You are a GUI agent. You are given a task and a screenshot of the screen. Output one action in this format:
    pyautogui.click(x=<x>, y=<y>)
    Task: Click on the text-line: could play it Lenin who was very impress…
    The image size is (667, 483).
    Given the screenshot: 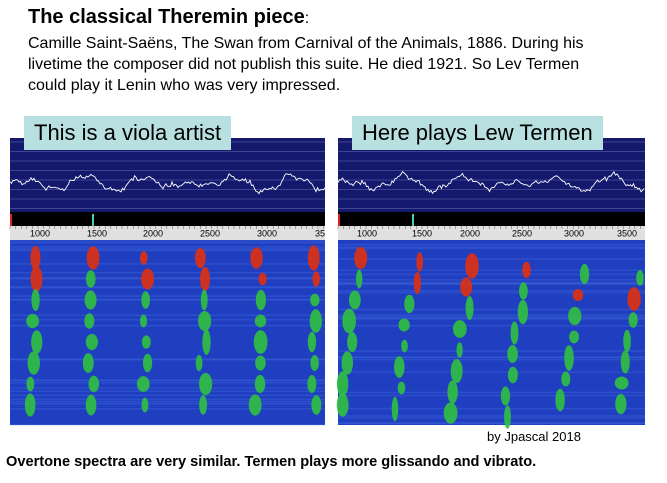 What is the action you would take?
    pyautogui.click(x=184, y=85)
    